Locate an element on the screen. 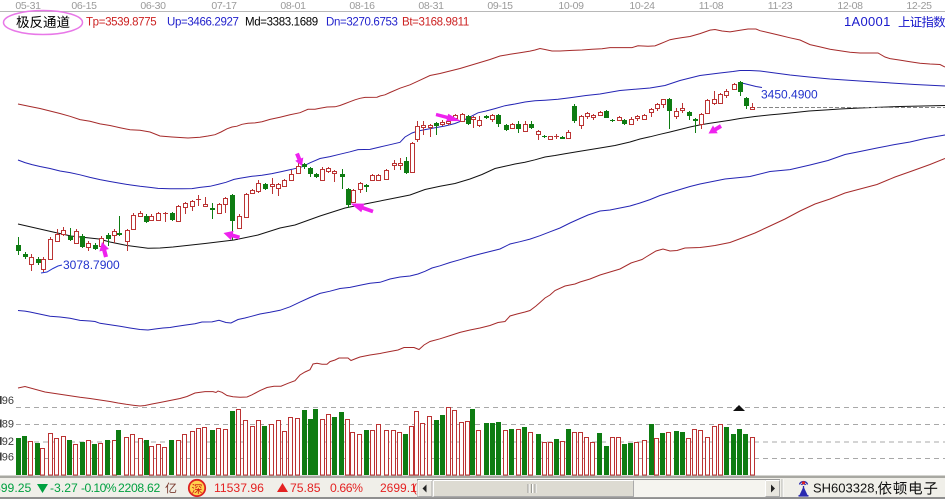 The image size is (945, 504). svg-text: 0.66% is located at coordinates (346, 488).